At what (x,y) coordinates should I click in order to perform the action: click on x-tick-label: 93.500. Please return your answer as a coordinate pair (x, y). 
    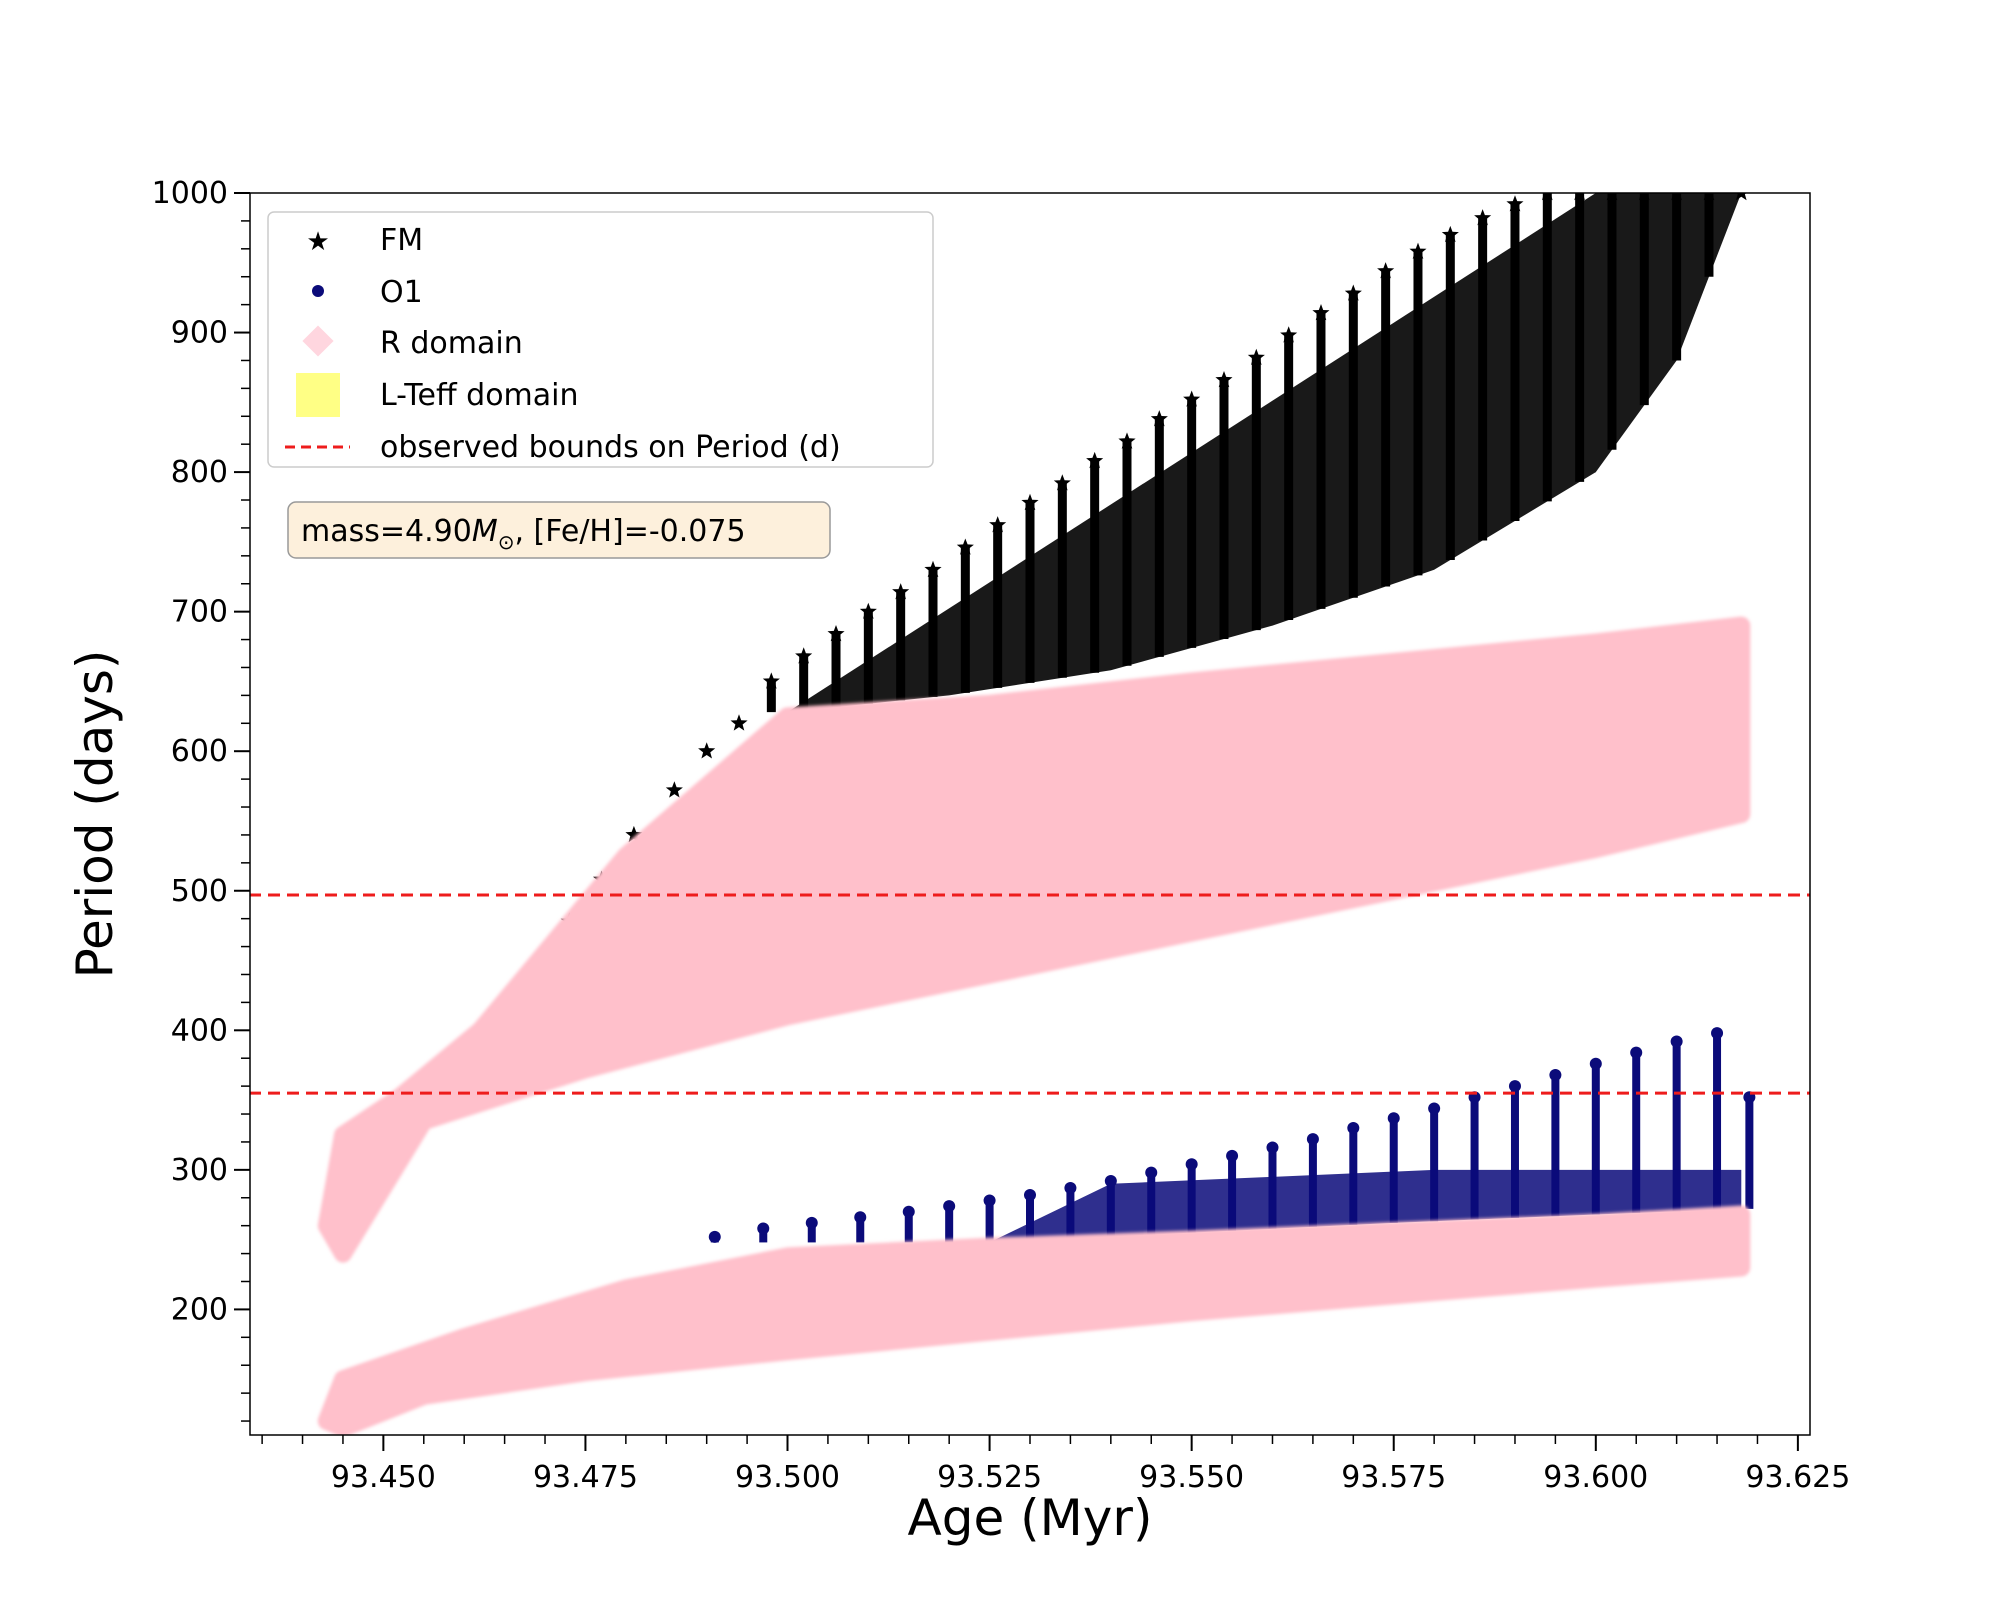
    Looking at the image, I should click on (787, 1477).